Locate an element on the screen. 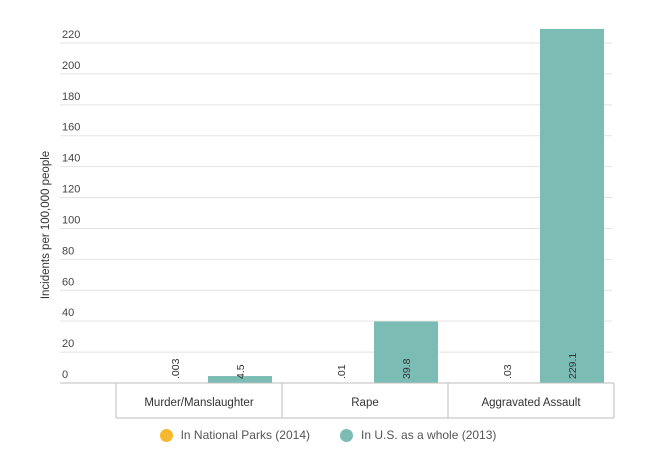 The image size is (656, 462). y-tick-label: 20 is located at coordinates (68, 344).